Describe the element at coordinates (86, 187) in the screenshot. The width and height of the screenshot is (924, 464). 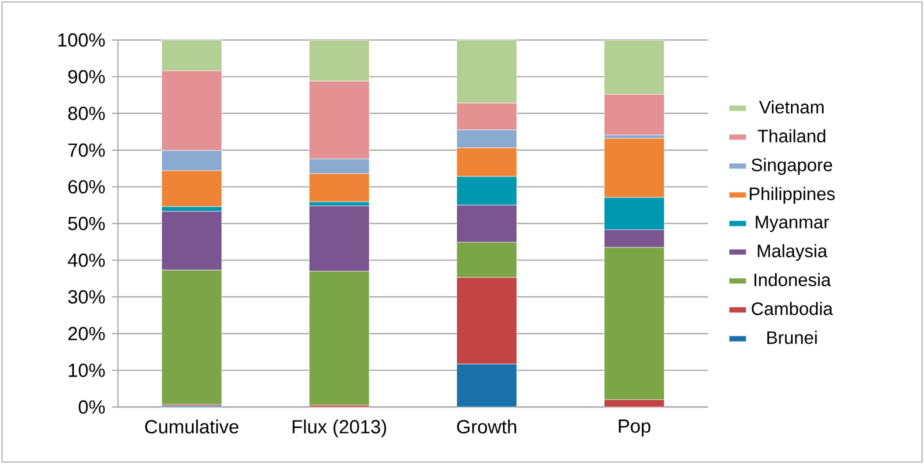
I see `y-tick-label: 60%` at that location.